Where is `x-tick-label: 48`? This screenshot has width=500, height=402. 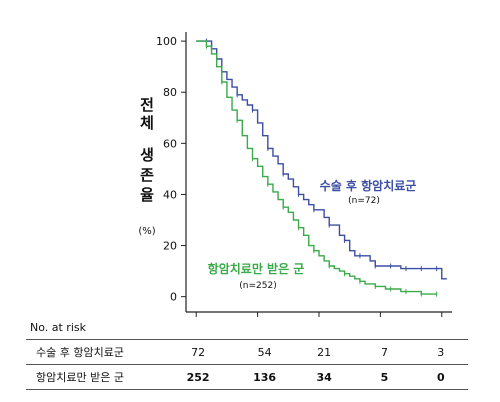 x-tick-label: 48 is located at coordinates (442, 319).